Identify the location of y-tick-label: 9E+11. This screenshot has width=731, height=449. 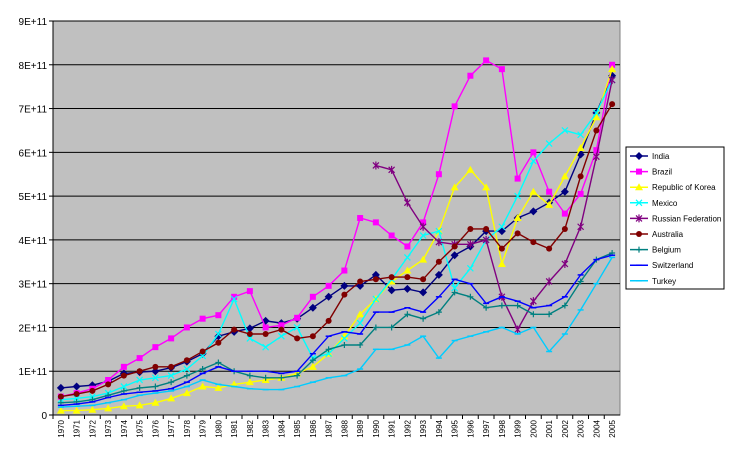
(33, 22).